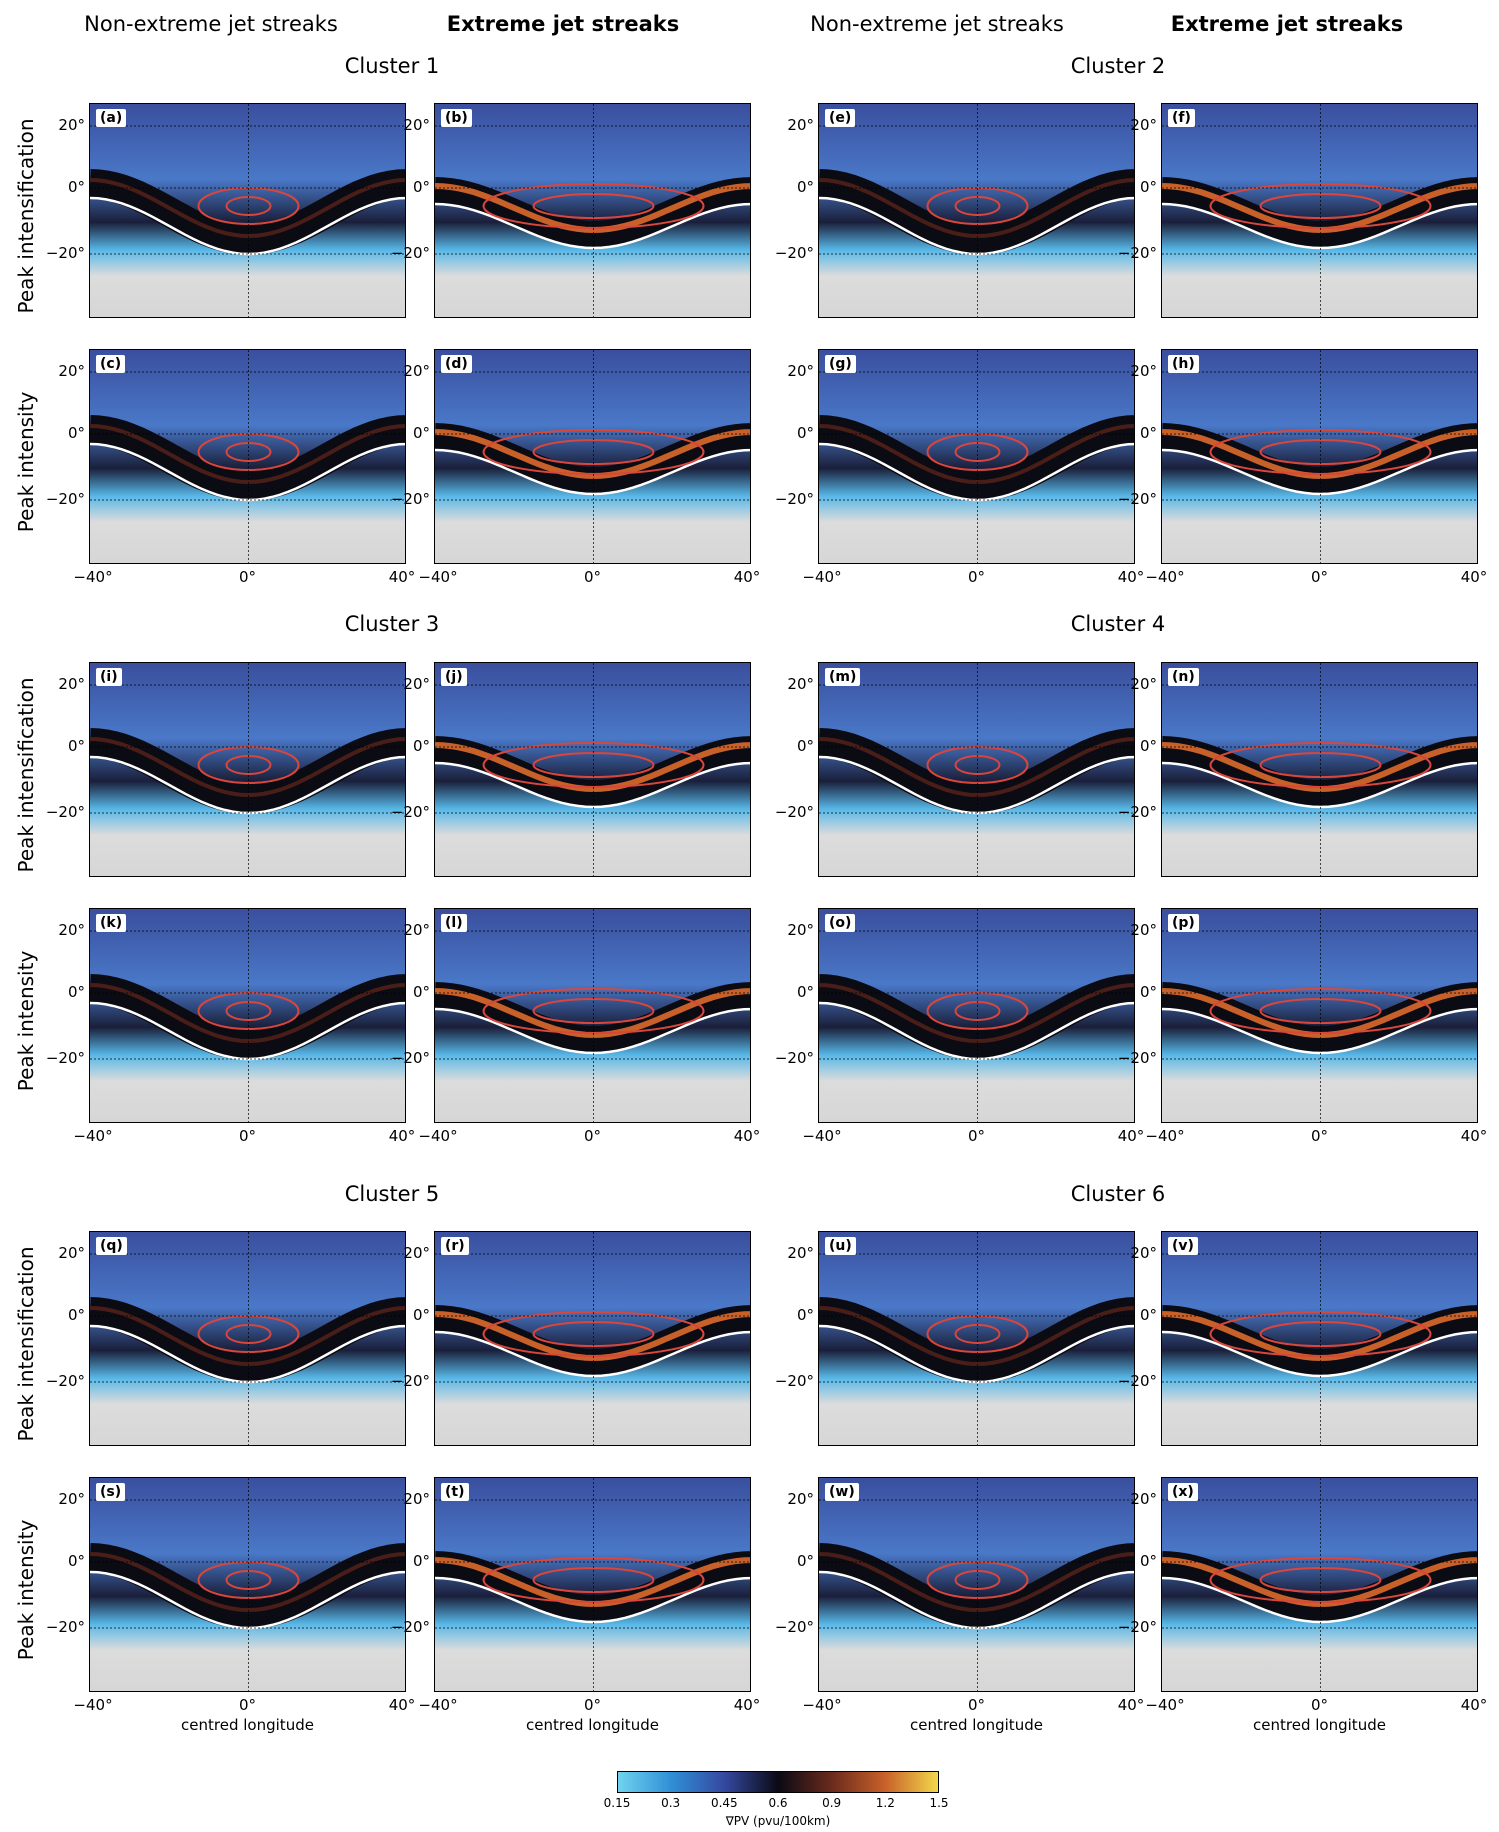 Image resolution: width=1499 pixels, height=1832 pixels. What do you see at coordinates (392, 1194) in the screenshot?
I see `cluster-title-5: Cluster 5` at bounding box center [392, 1194].